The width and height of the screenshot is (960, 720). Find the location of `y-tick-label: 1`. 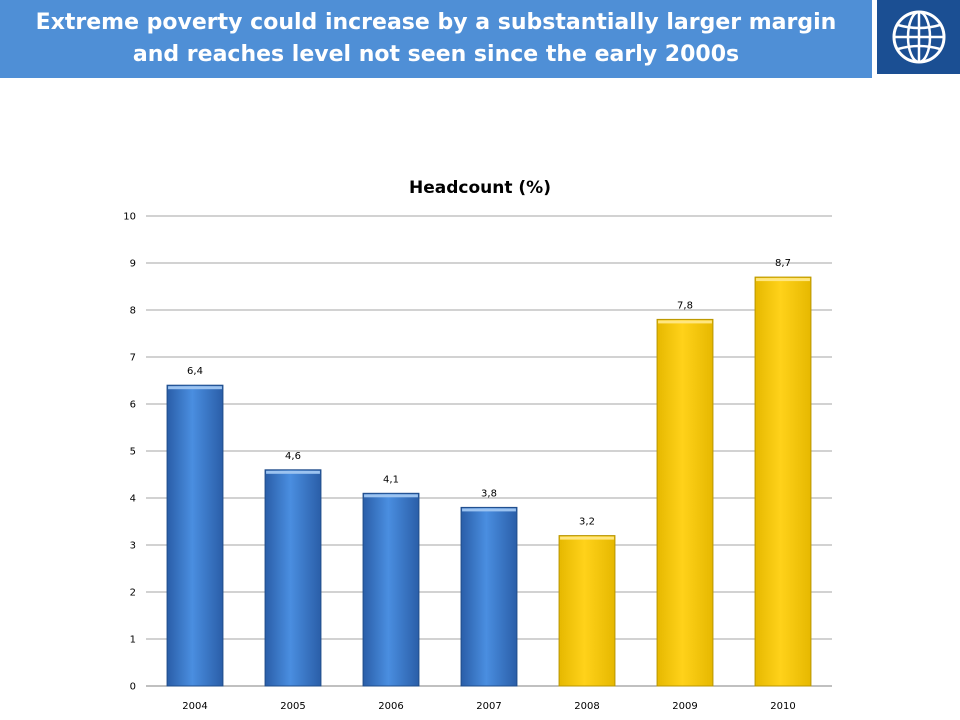

y-tick-label: 1 is located at coordinates (133, 640).